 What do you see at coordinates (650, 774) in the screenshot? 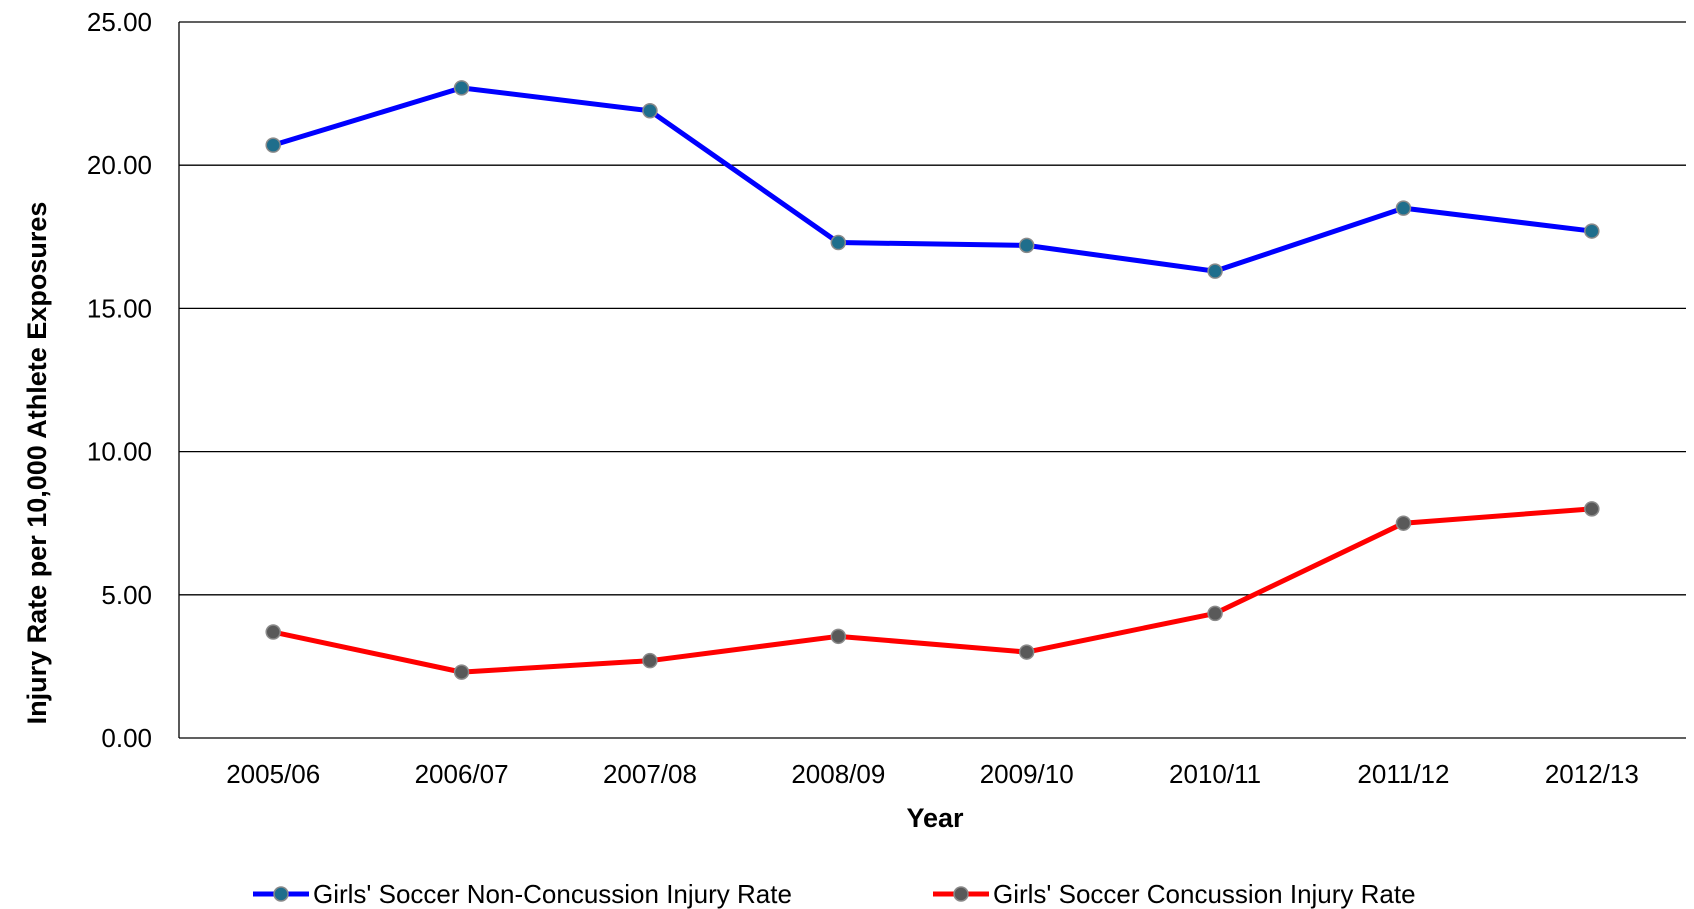
I see `x-tick-label: 2007/08` at bounding box center [650, 774].